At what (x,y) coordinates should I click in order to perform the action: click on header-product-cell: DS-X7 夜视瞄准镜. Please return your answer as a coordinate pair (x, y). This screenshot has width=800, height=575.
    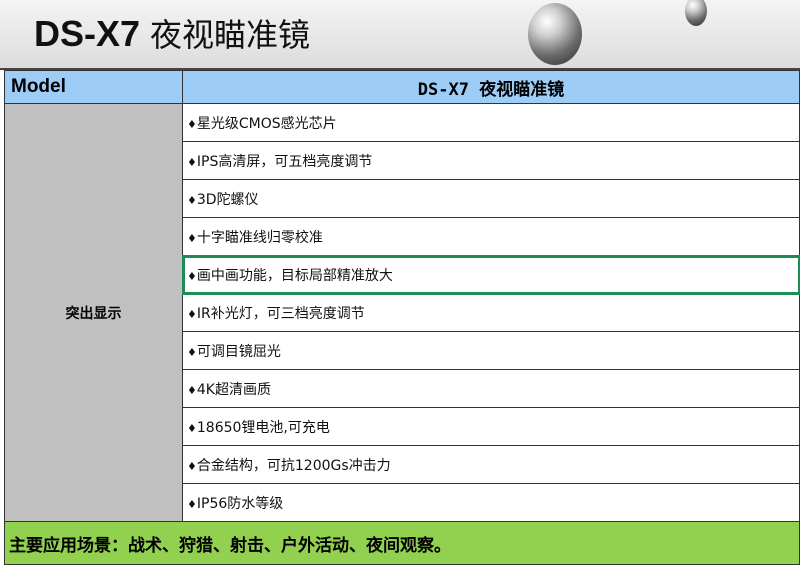
    Looking at the image, I should click on (491, 87).